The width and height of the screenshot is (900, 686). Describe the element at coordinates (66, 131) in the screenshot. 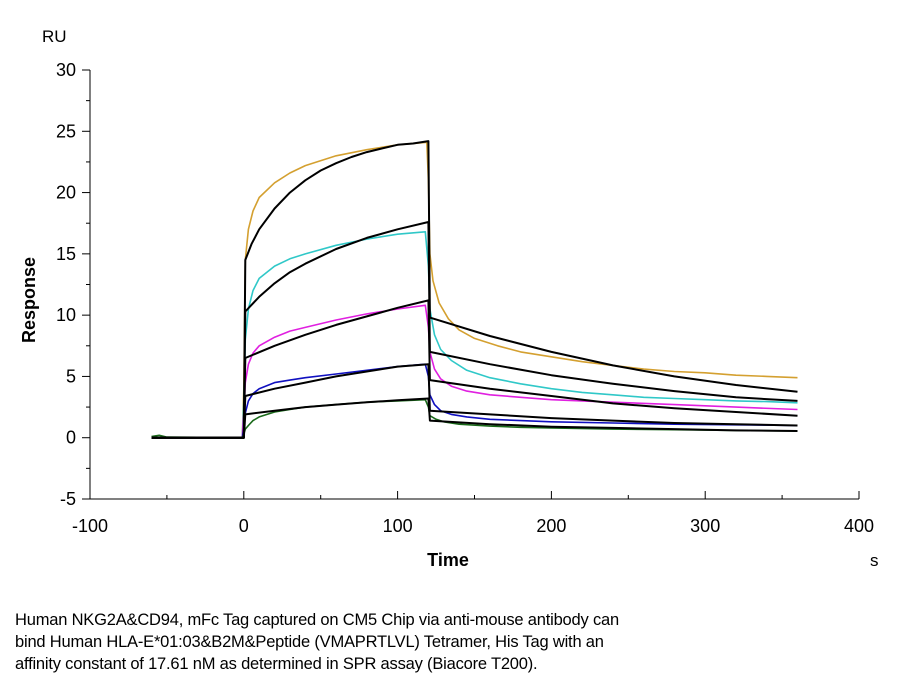

I see `y-tick-label: 25` at that location.